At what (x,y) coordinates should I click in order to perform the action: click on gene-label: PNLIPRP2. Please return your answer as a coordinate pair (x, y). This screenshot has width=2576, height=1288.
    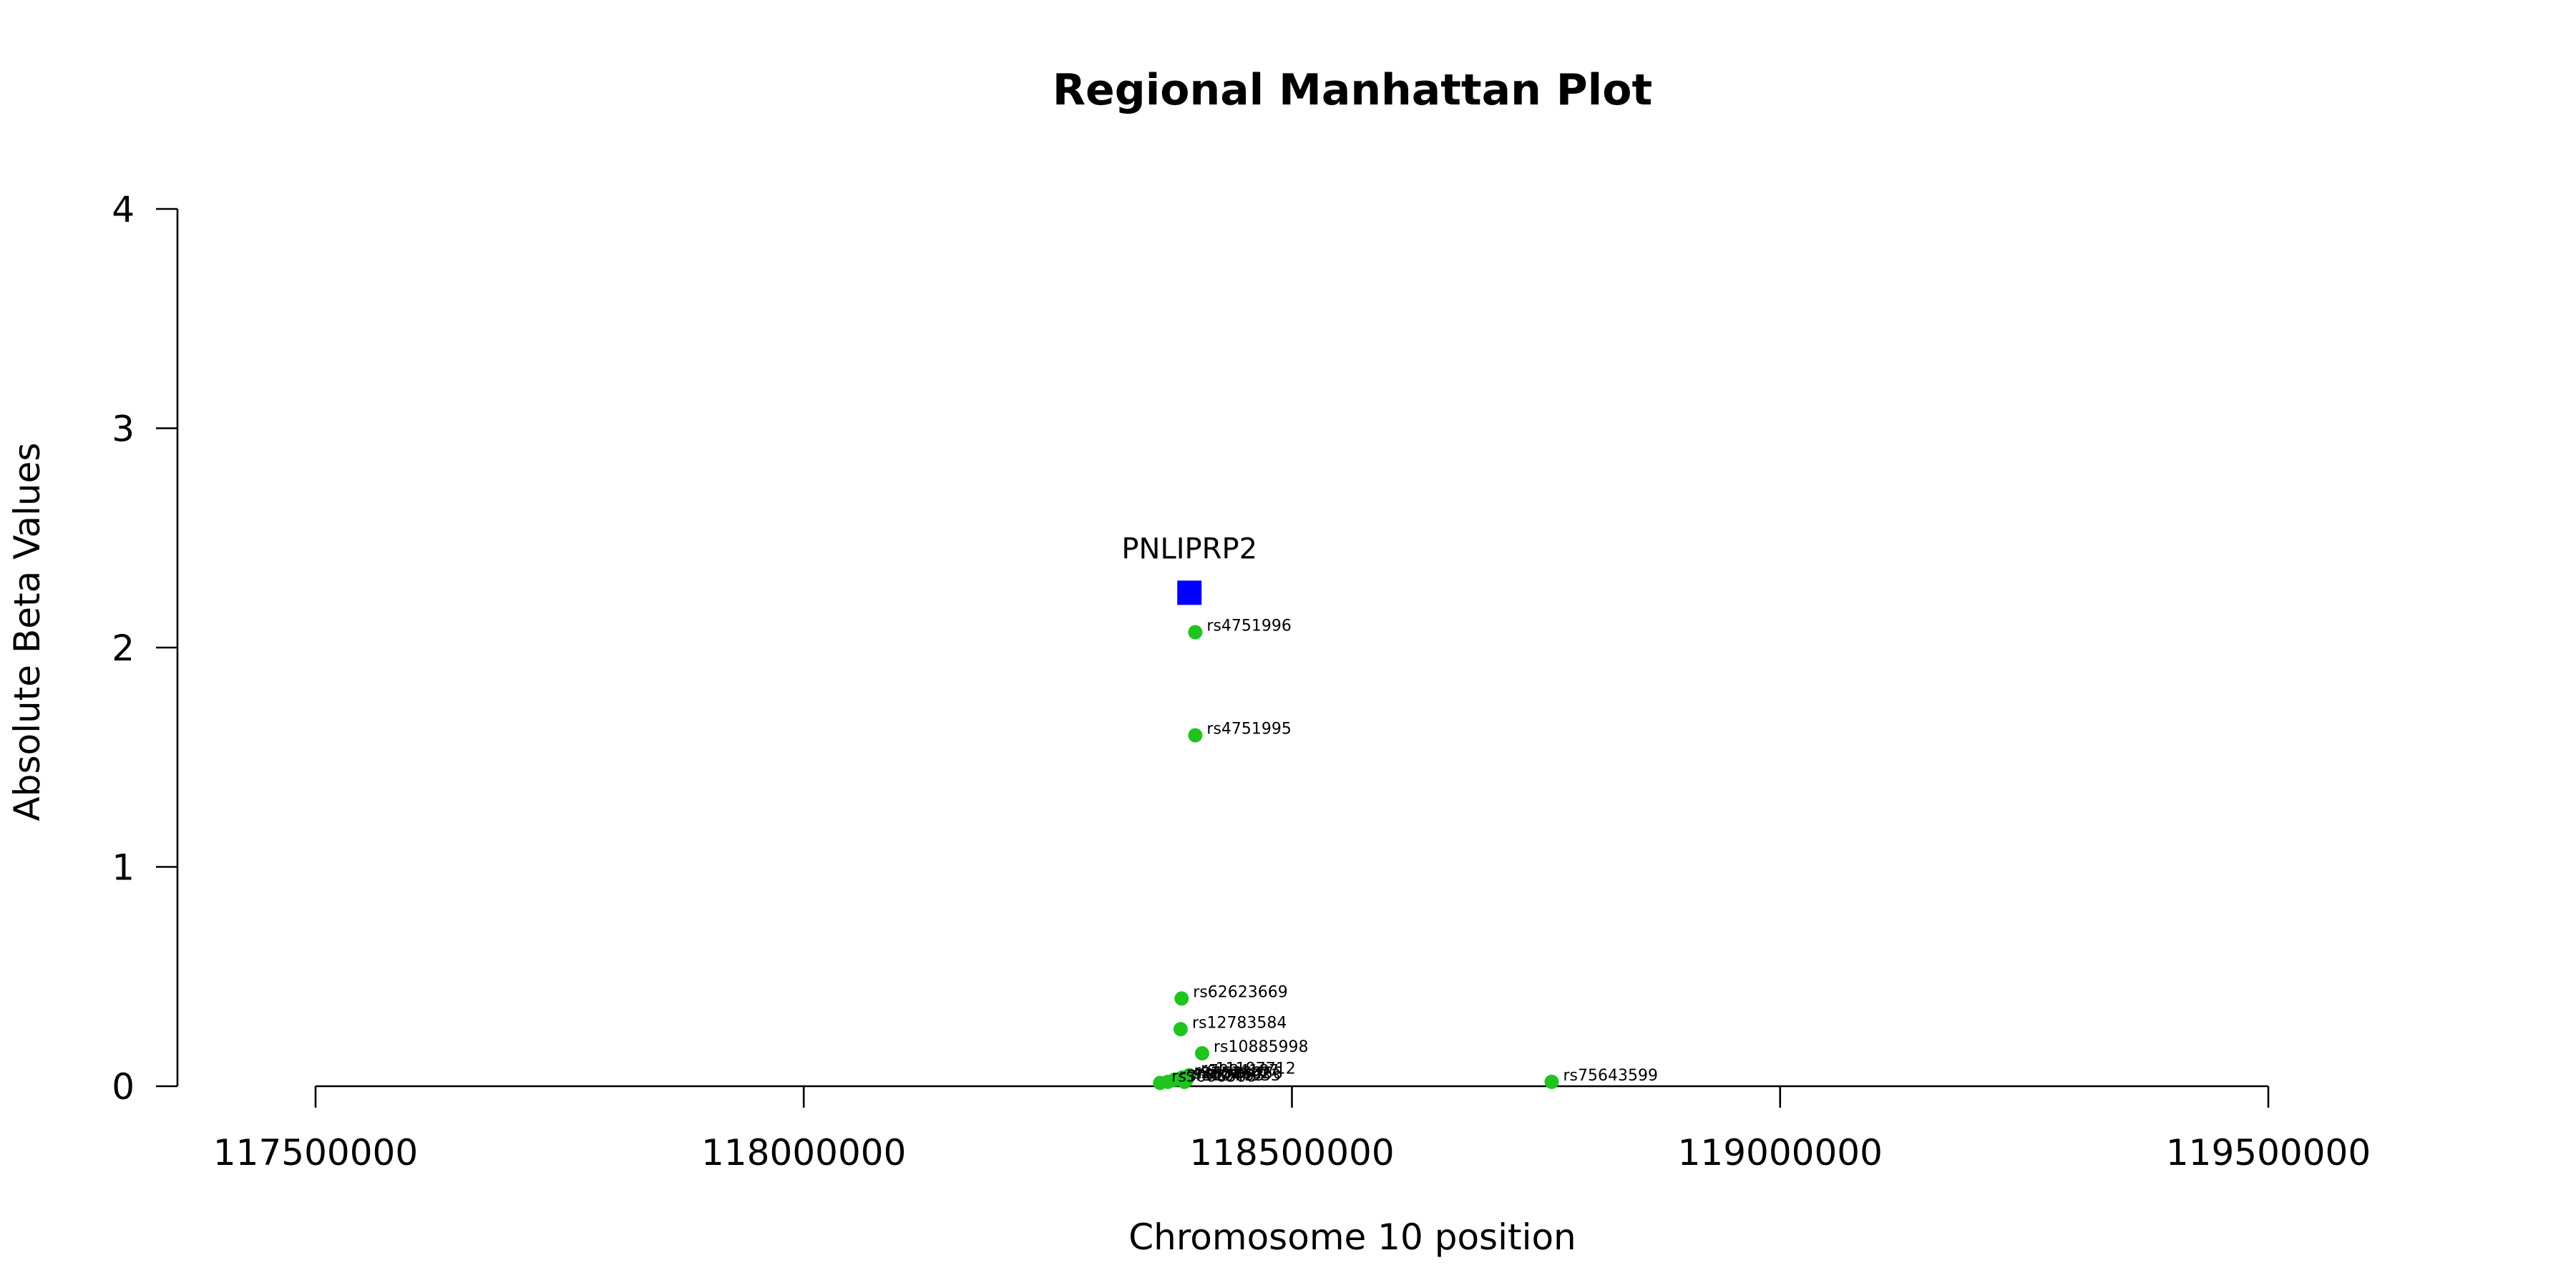
    Looking at the image, I should click on (1189, 548).